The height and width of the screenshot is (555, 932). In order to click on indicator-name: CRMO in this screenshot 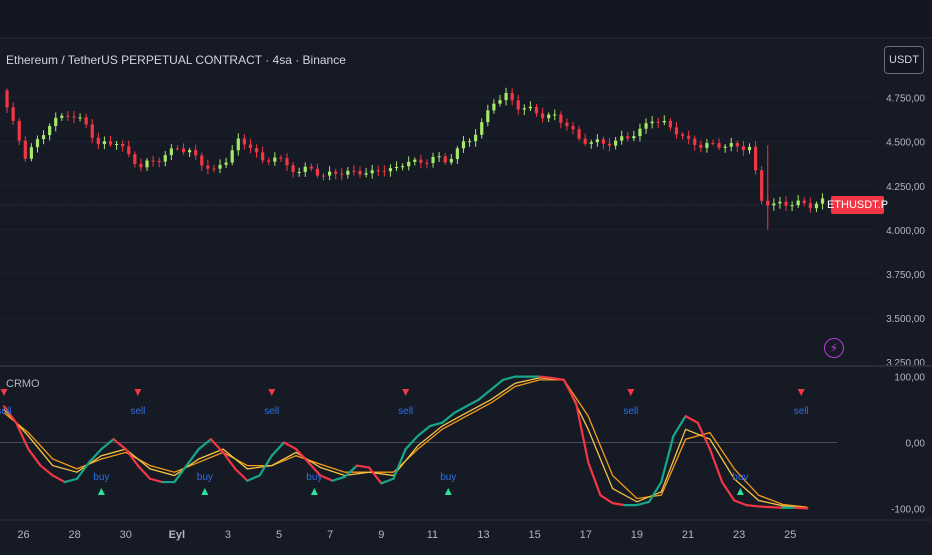, I will do `click(23, 384)`.